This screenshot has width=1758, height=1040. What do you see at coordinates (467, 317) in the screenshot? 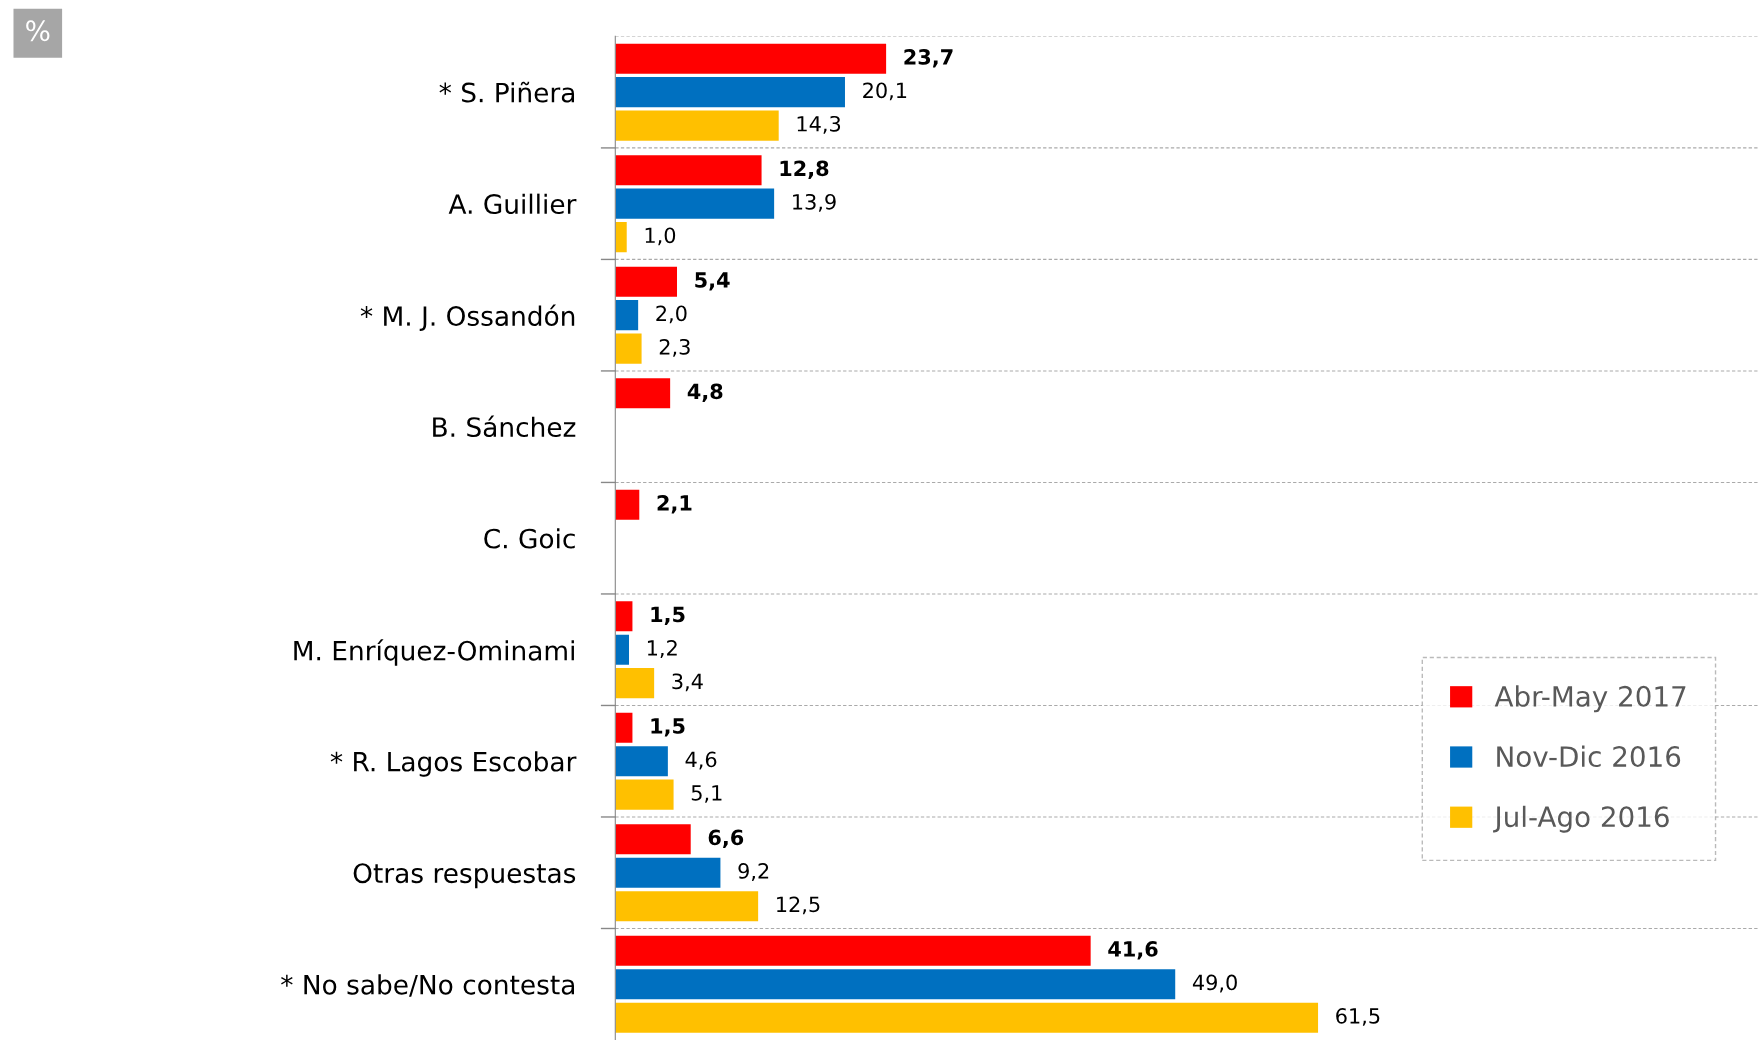
I see `y-tick-label: * M. J. Ossandón` at bounding box center [467, 317].